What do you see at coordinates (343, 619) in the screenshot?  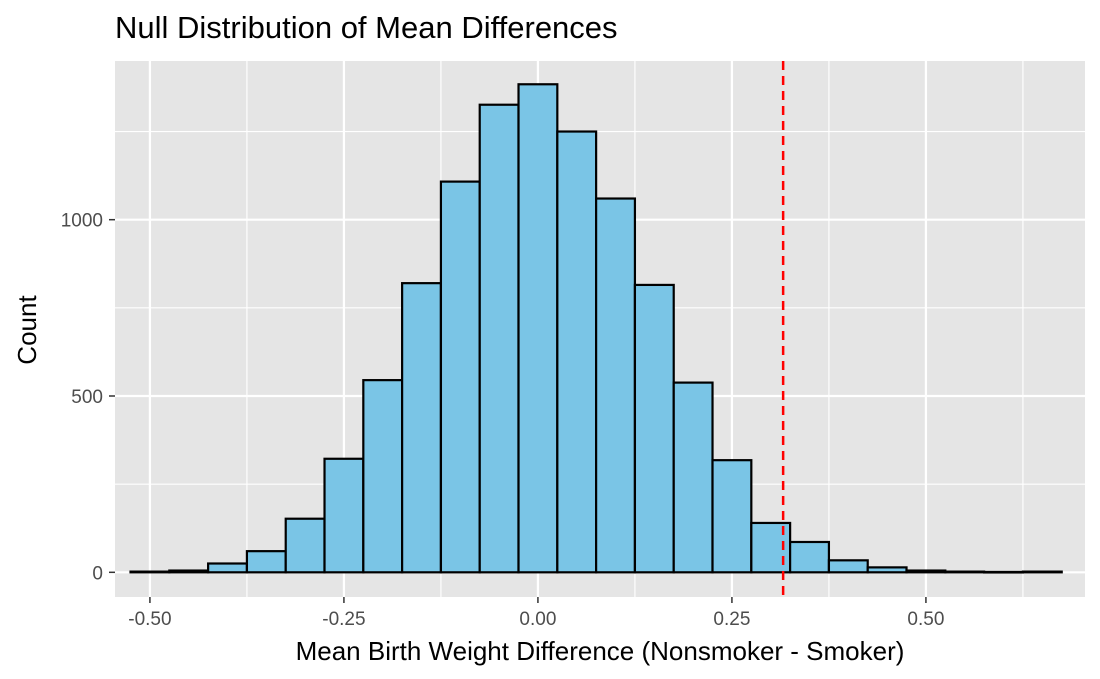 I see `x-tick-label: -0.25` at bounding box center [343, 619].